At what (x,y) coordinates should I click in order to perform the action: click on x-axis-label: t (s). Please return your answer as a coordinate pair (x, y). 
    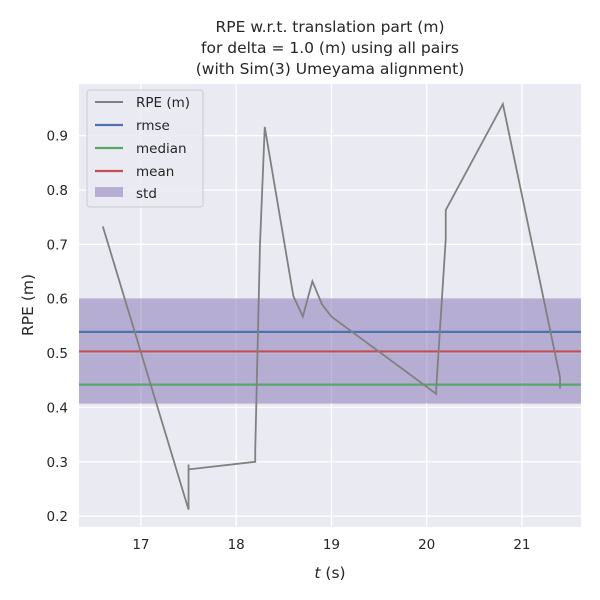
    Looking at the image, I should click on (329, 573).